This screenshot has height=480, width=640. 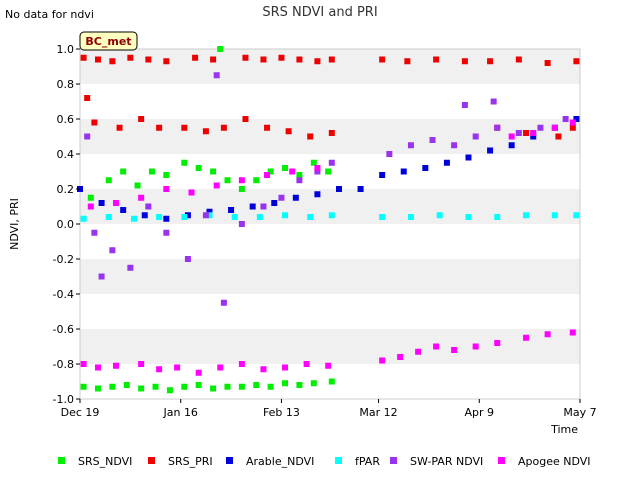 I want to click on y-tick-label: -0.8, so click(x=63, y=364).